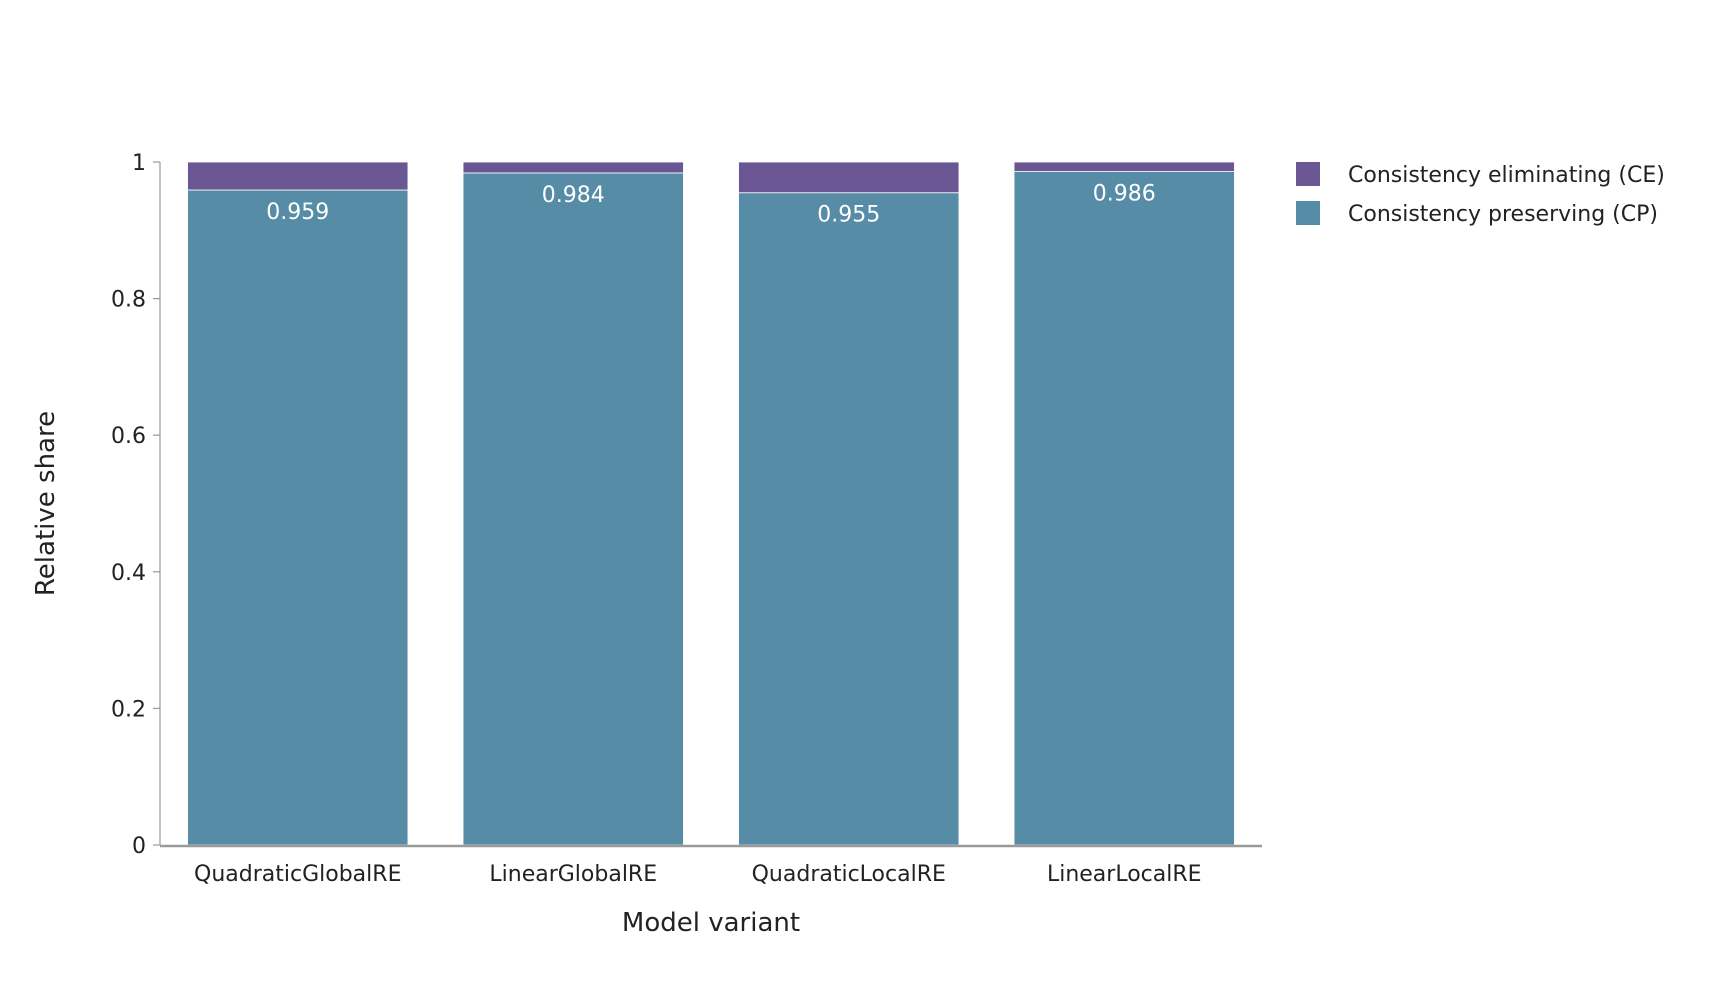 The width and height of the screenshot is (1720, 1004). I want to click on x-tick-label-linearlocalre: LinearLocalRE, so click(1124, 874).